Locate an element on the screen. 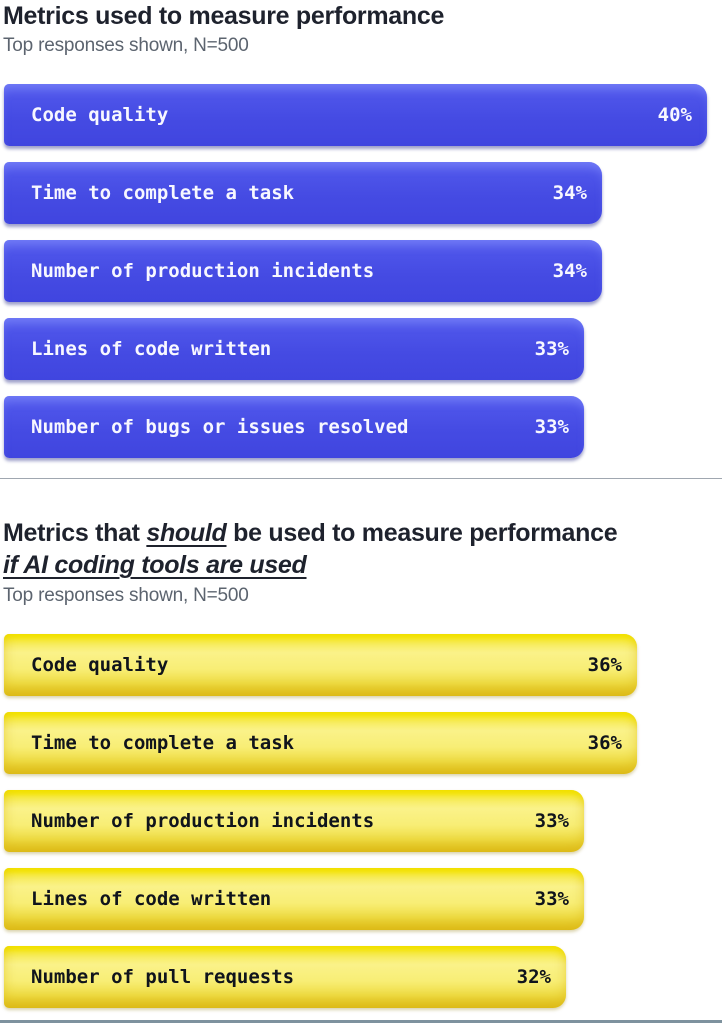 The width and height of the screenshot is (722, 1023). title-text: Metrics used to measure performance is located at coordinates (224, 16).